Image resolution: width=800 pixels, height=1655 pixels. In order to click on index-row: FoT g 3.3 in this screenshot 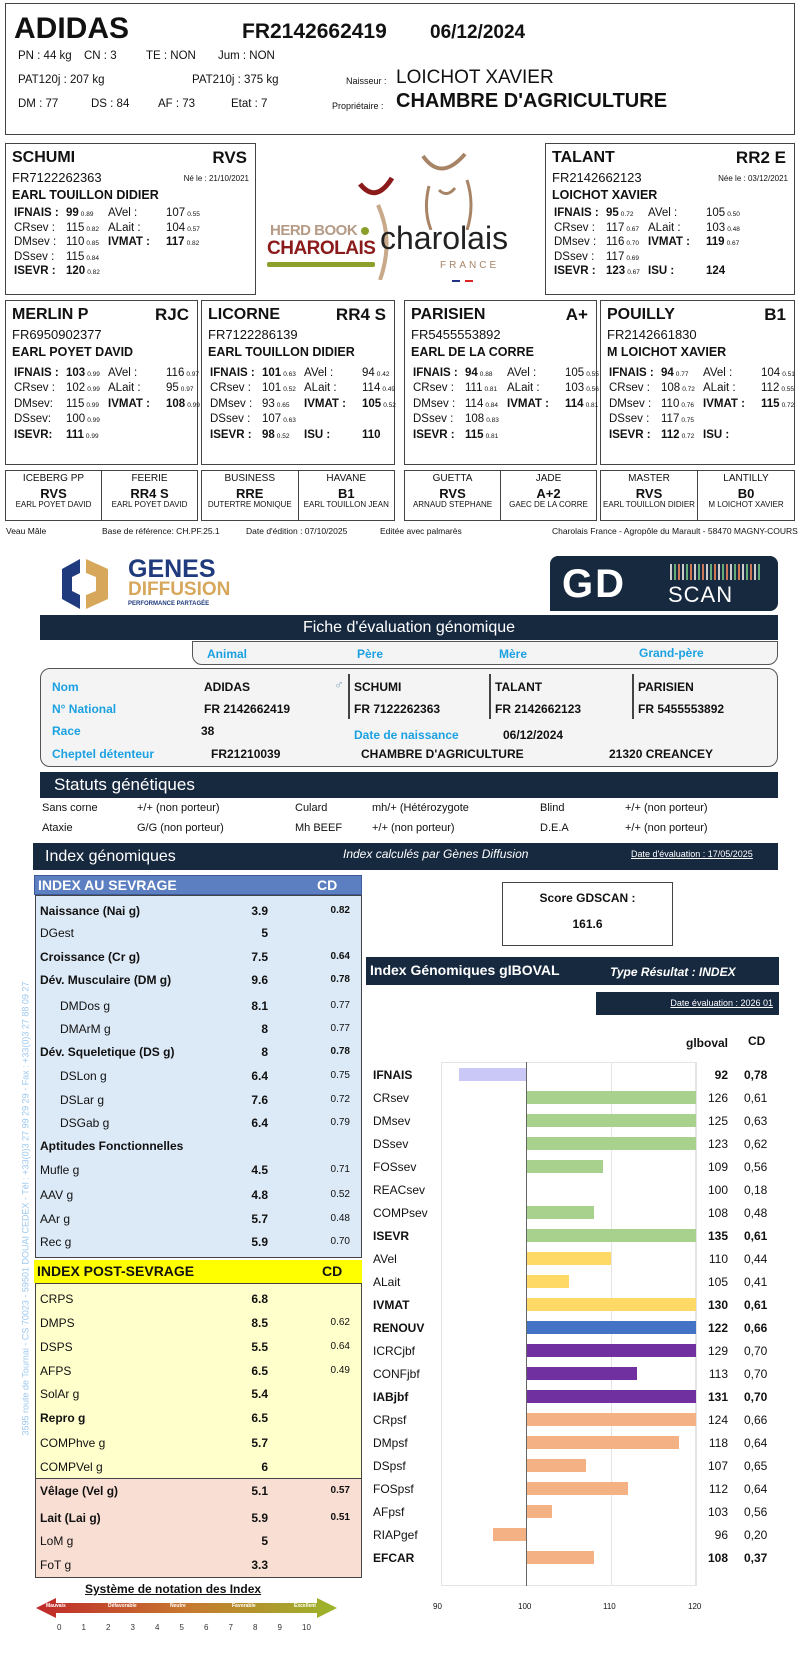, I will do `click(198, 1566)`.